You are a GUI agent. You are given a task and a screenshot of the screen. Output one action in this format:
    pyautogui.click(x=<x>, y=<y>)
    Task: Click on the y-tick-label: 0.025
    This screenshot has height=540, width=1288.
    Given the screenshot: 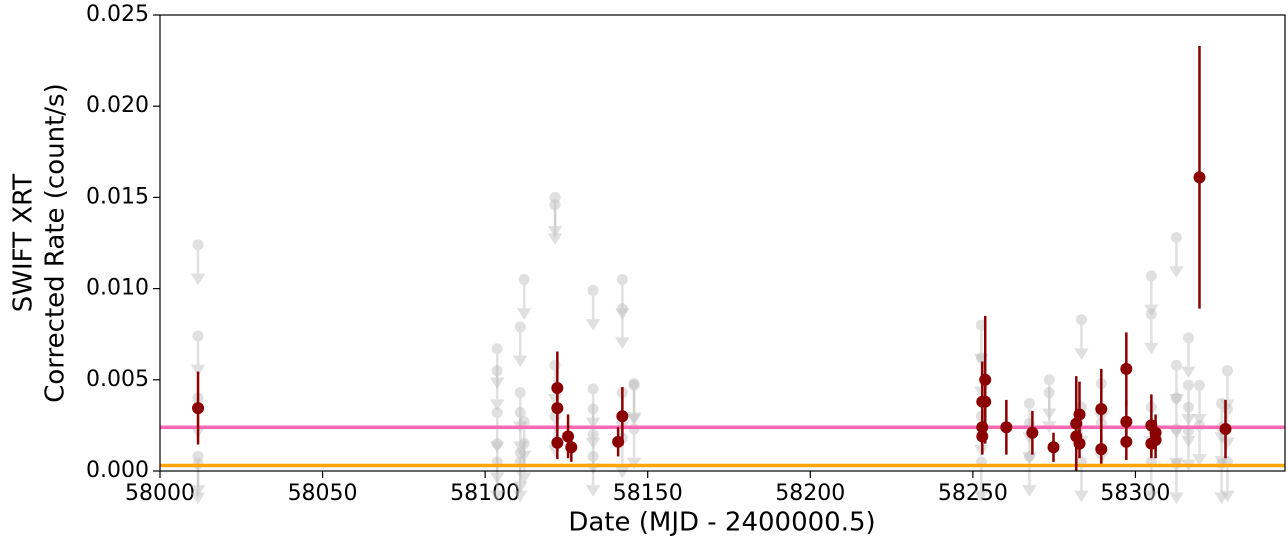 What is the action you would take?
    pyautogui.click(x=117, y=14)
    